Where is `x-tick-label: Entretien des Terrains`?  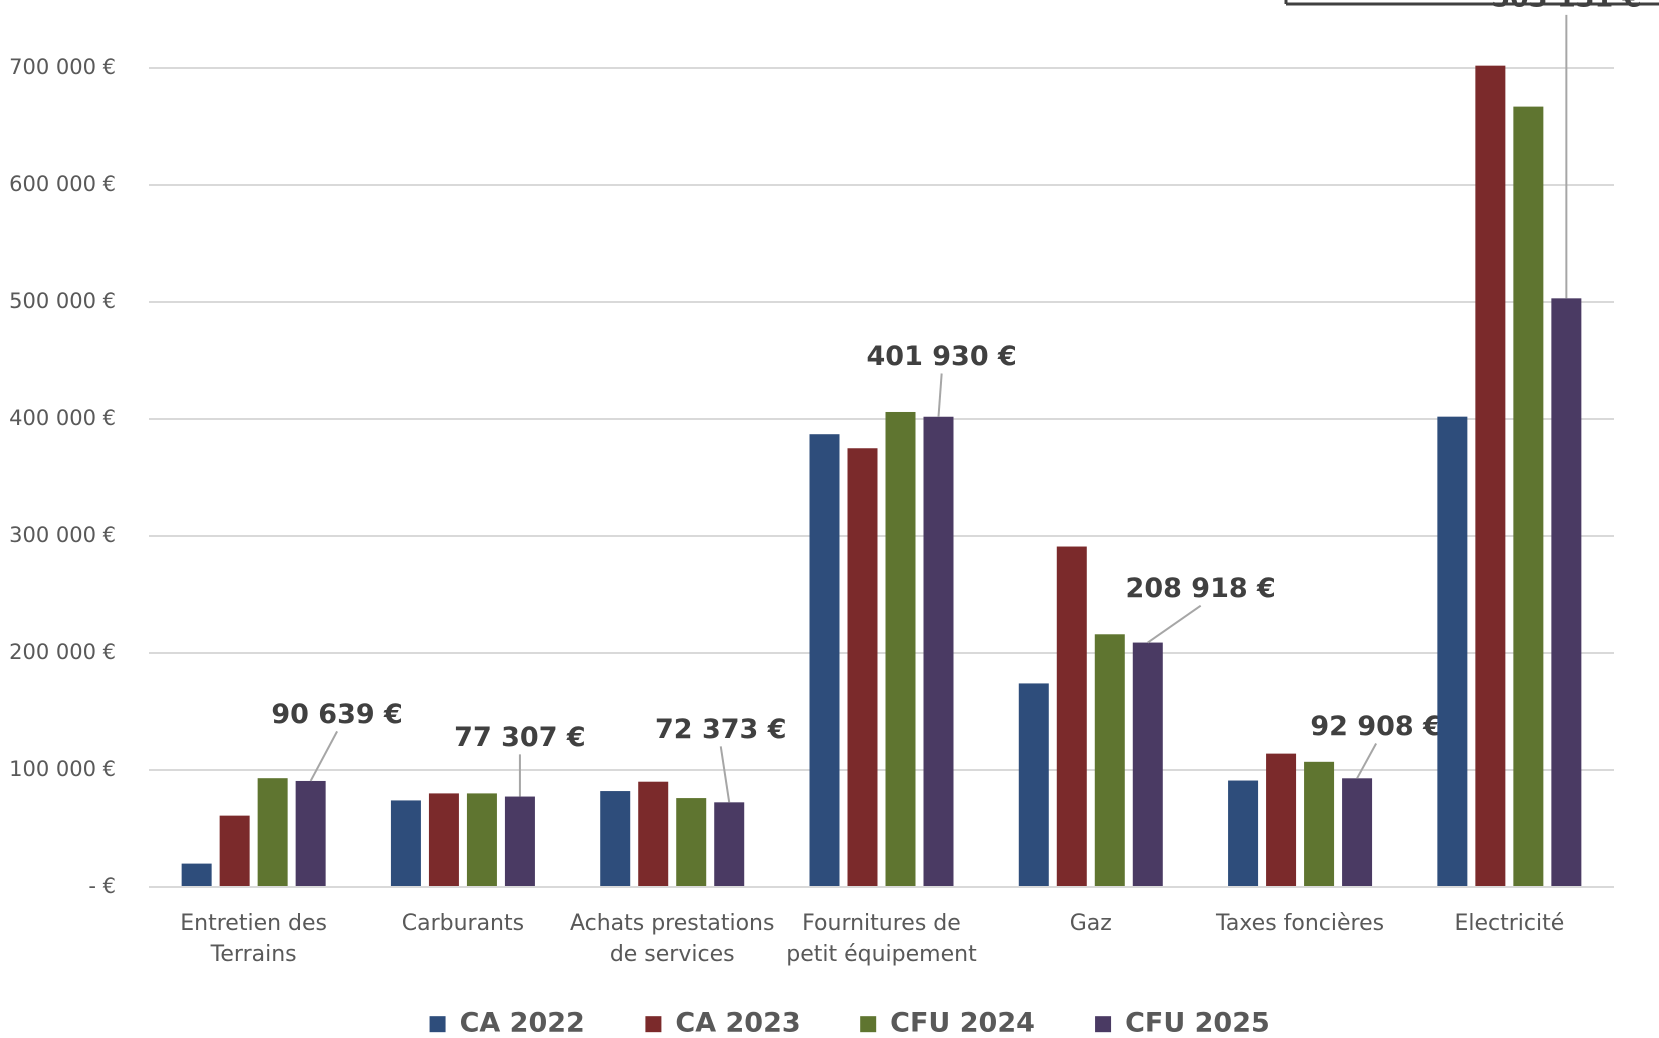 x-tick-label: Entretien des Terrains is located at coordinates (254, 939).